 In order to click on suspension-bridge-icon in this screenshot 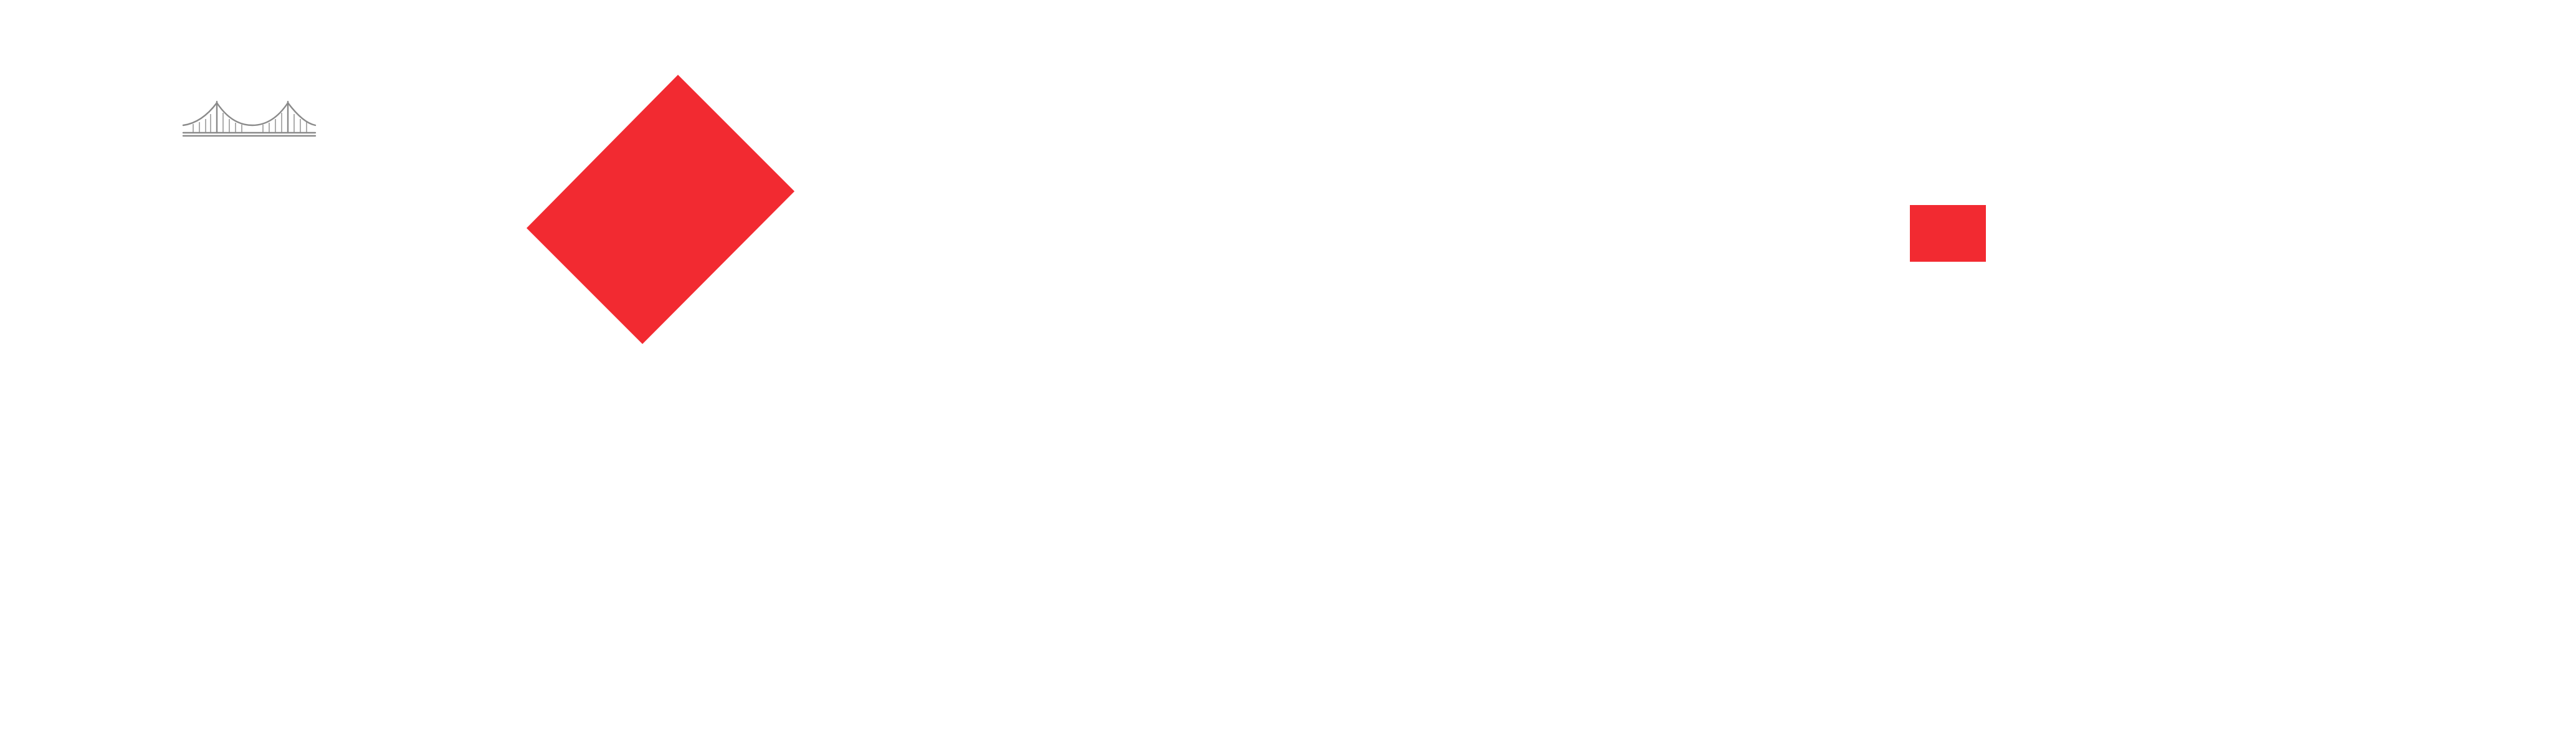, I will do `click(250, 118)`.